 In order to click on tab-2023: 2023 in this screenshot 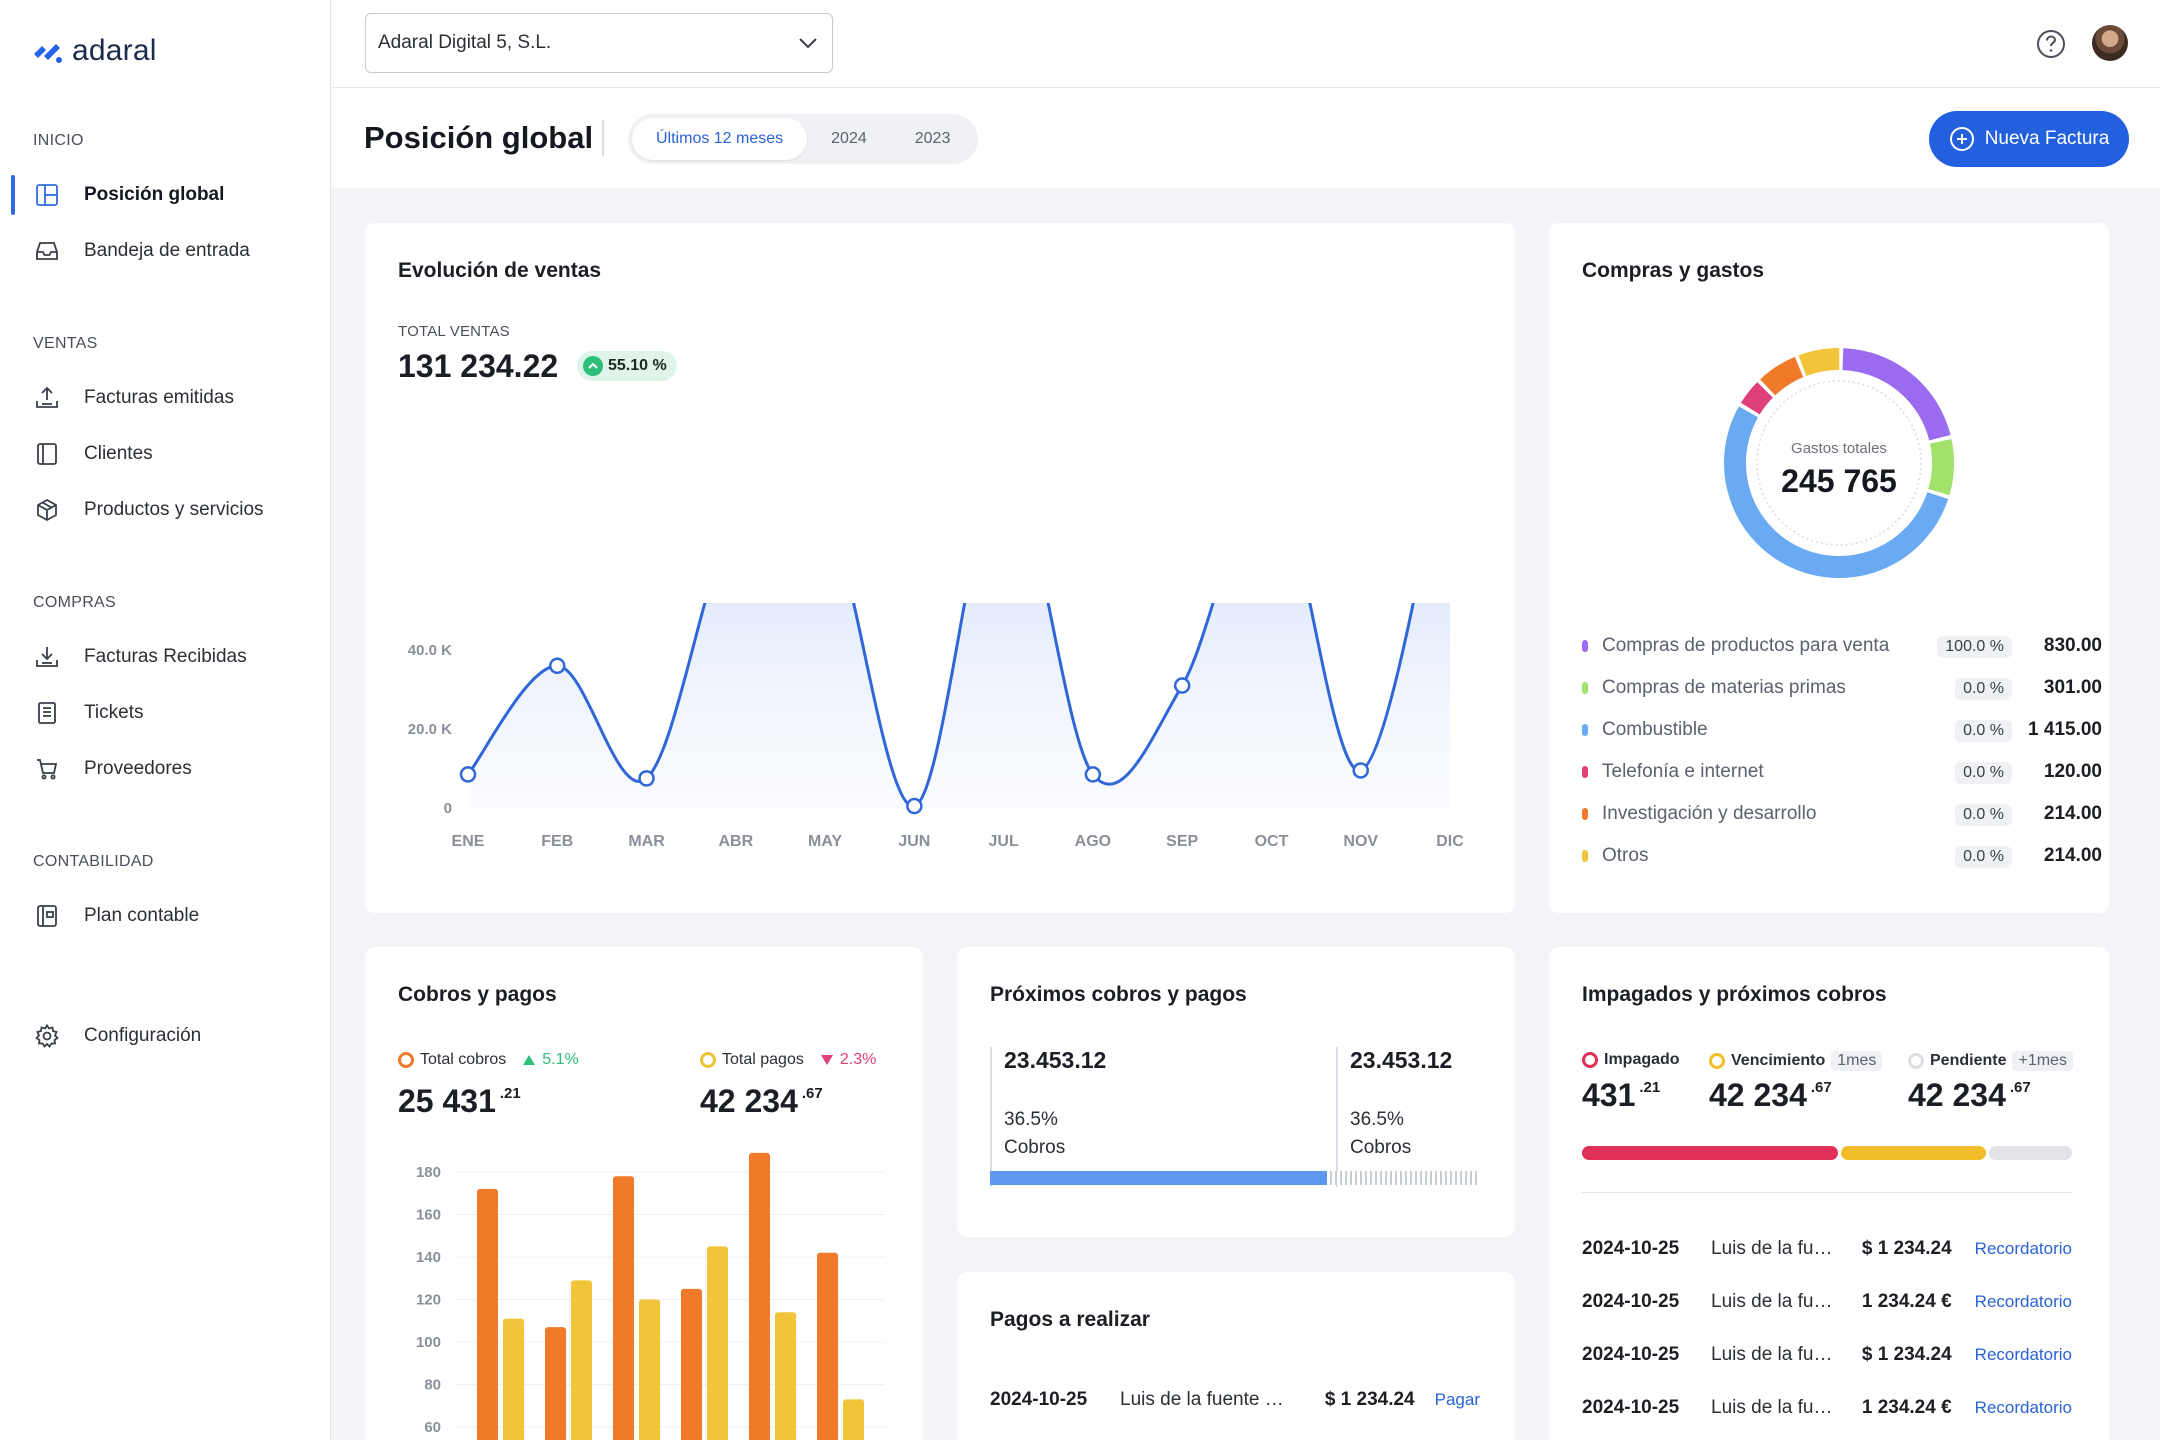, I will do `click(932, 138)`.